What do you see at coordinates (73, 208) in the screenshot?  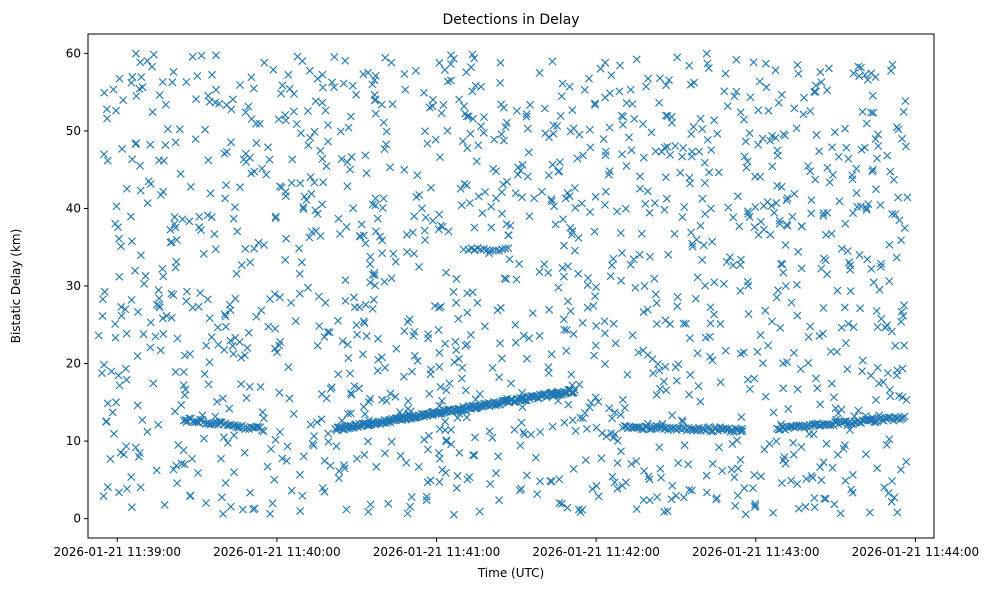 I see `y-tick-label: 40` at bounding box center [73, 208].